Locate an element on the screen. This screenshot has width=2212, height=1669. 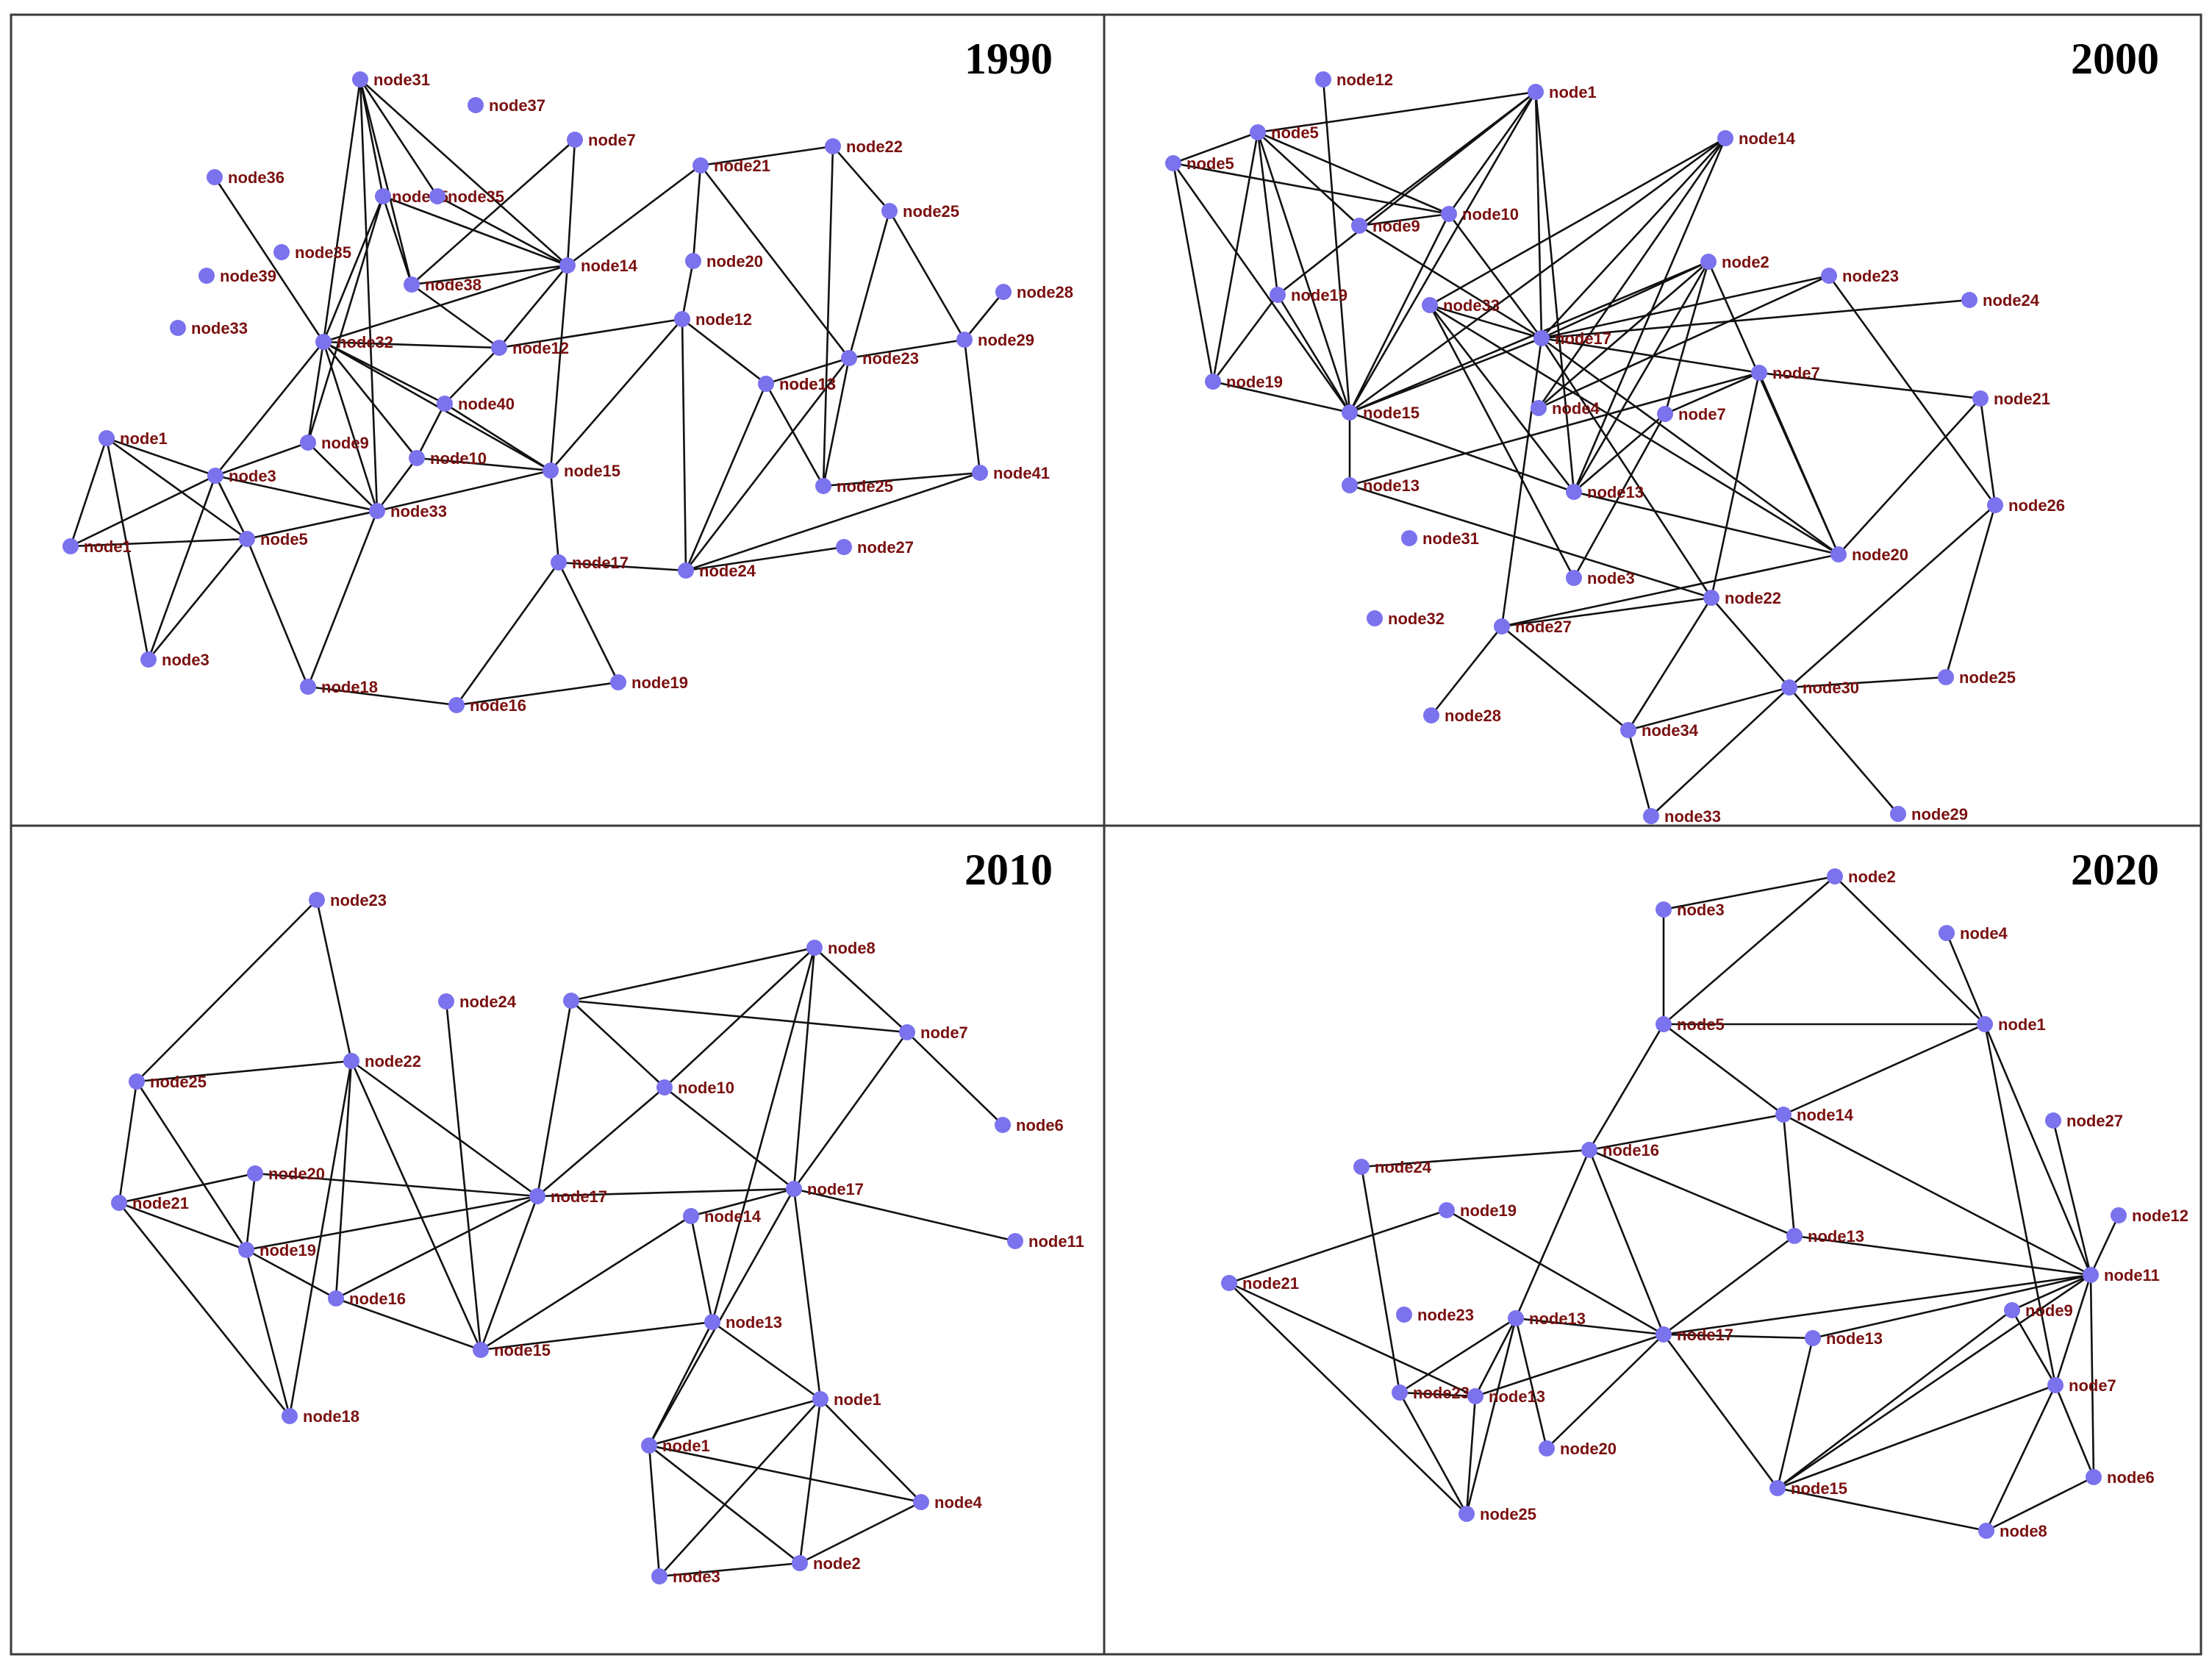
node-label: node29 is located at coordinates (1006, 340).